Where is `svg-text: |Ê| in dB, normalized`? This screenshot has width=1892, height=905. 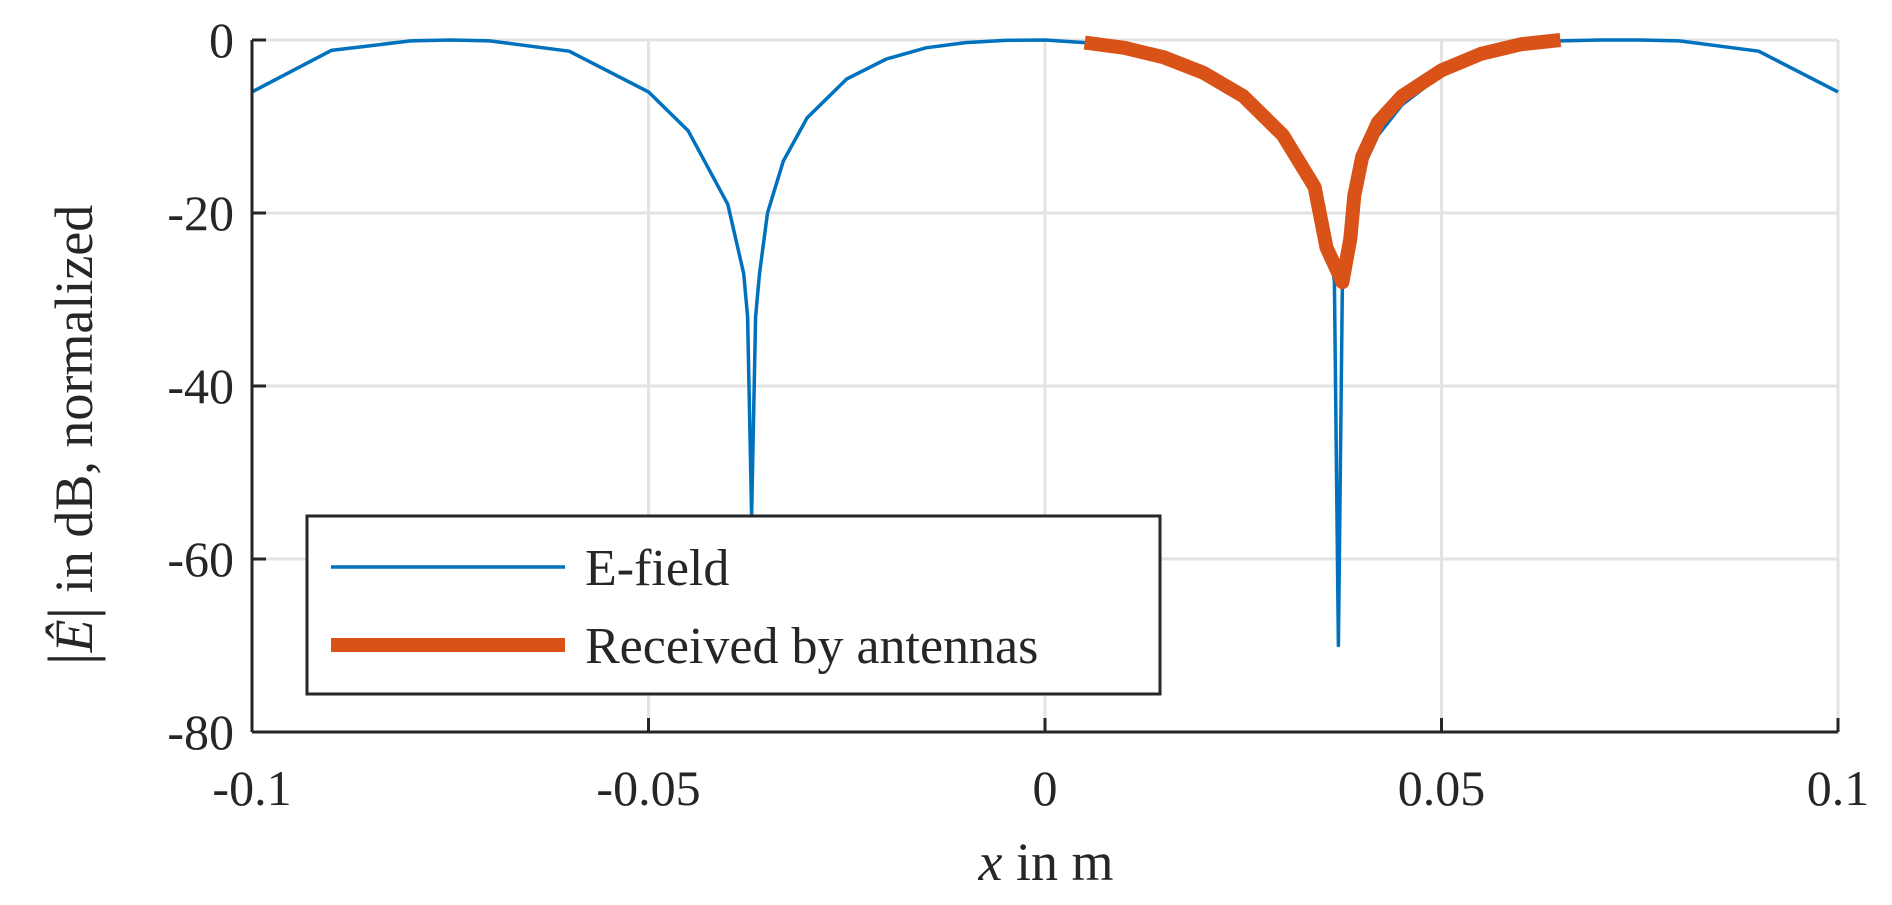
svg-text: |Ê| in dB, normalized is located at coordinates (70, 435).